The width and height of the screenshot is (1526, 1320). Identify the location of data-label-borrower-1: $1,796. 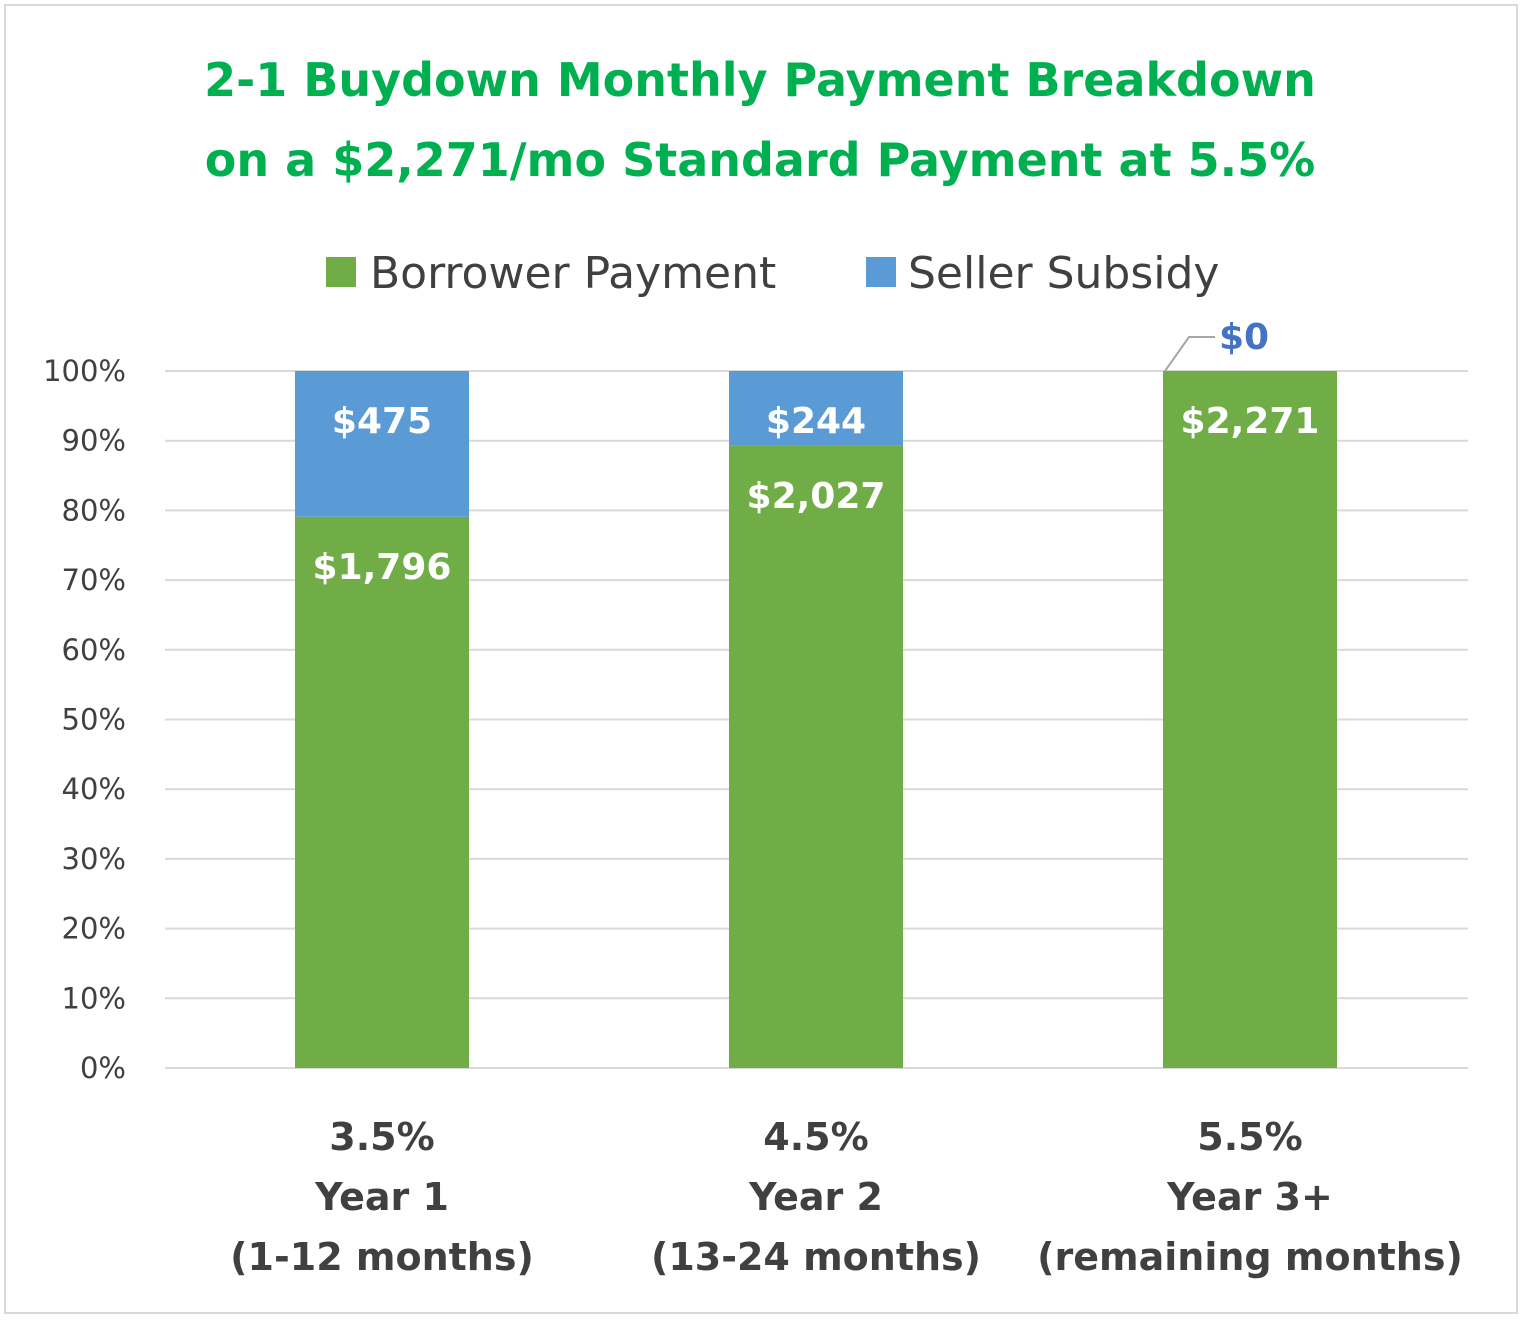
(382, 567).